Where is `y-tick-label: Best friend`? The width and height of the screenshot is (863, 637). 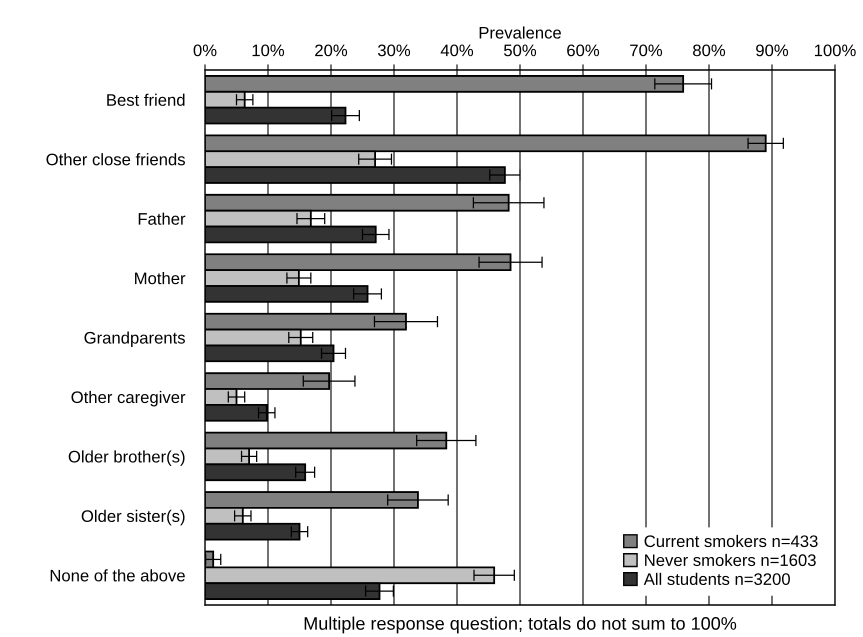 y-tick-label: Best friend is located at coordinates (145, 100).